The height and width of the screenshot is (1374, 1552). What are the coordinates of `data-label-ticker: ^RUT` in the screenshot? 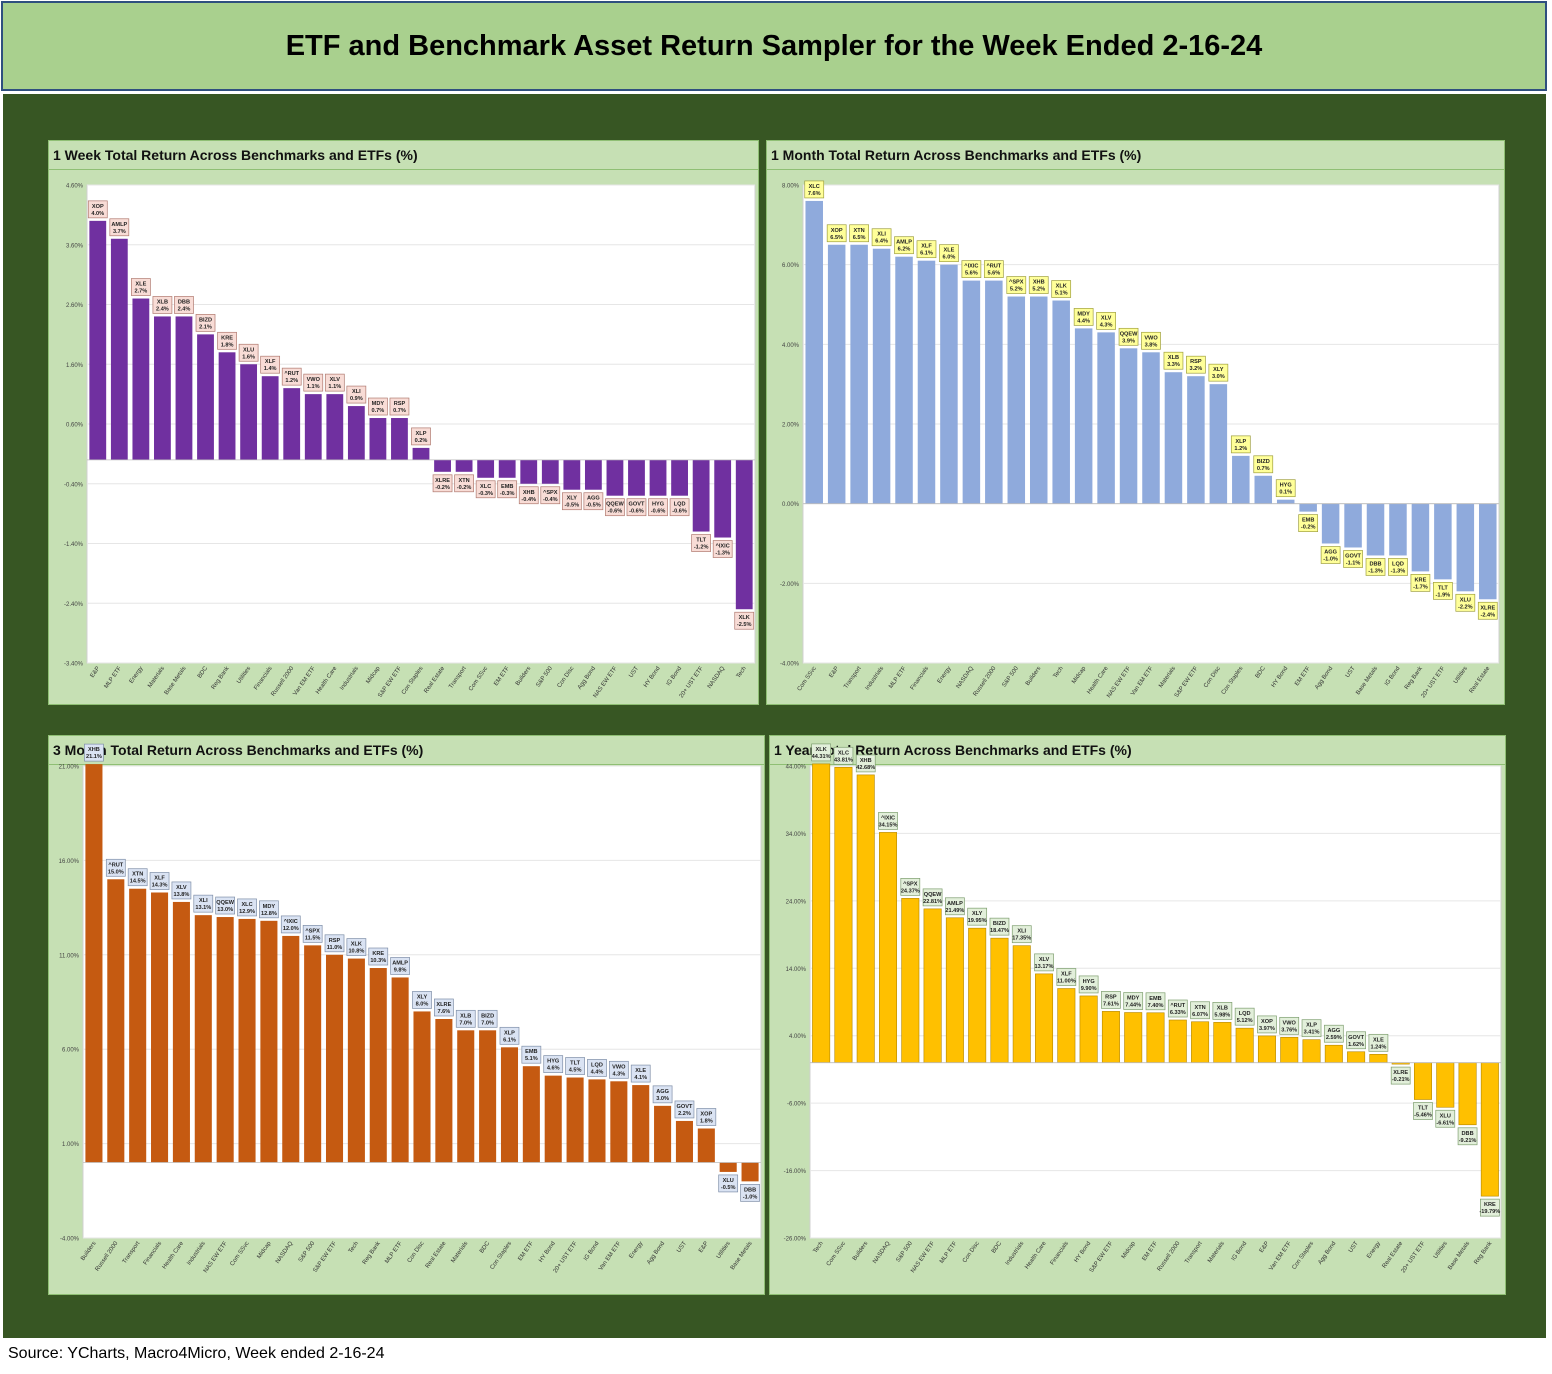 It's located at (993, 267).